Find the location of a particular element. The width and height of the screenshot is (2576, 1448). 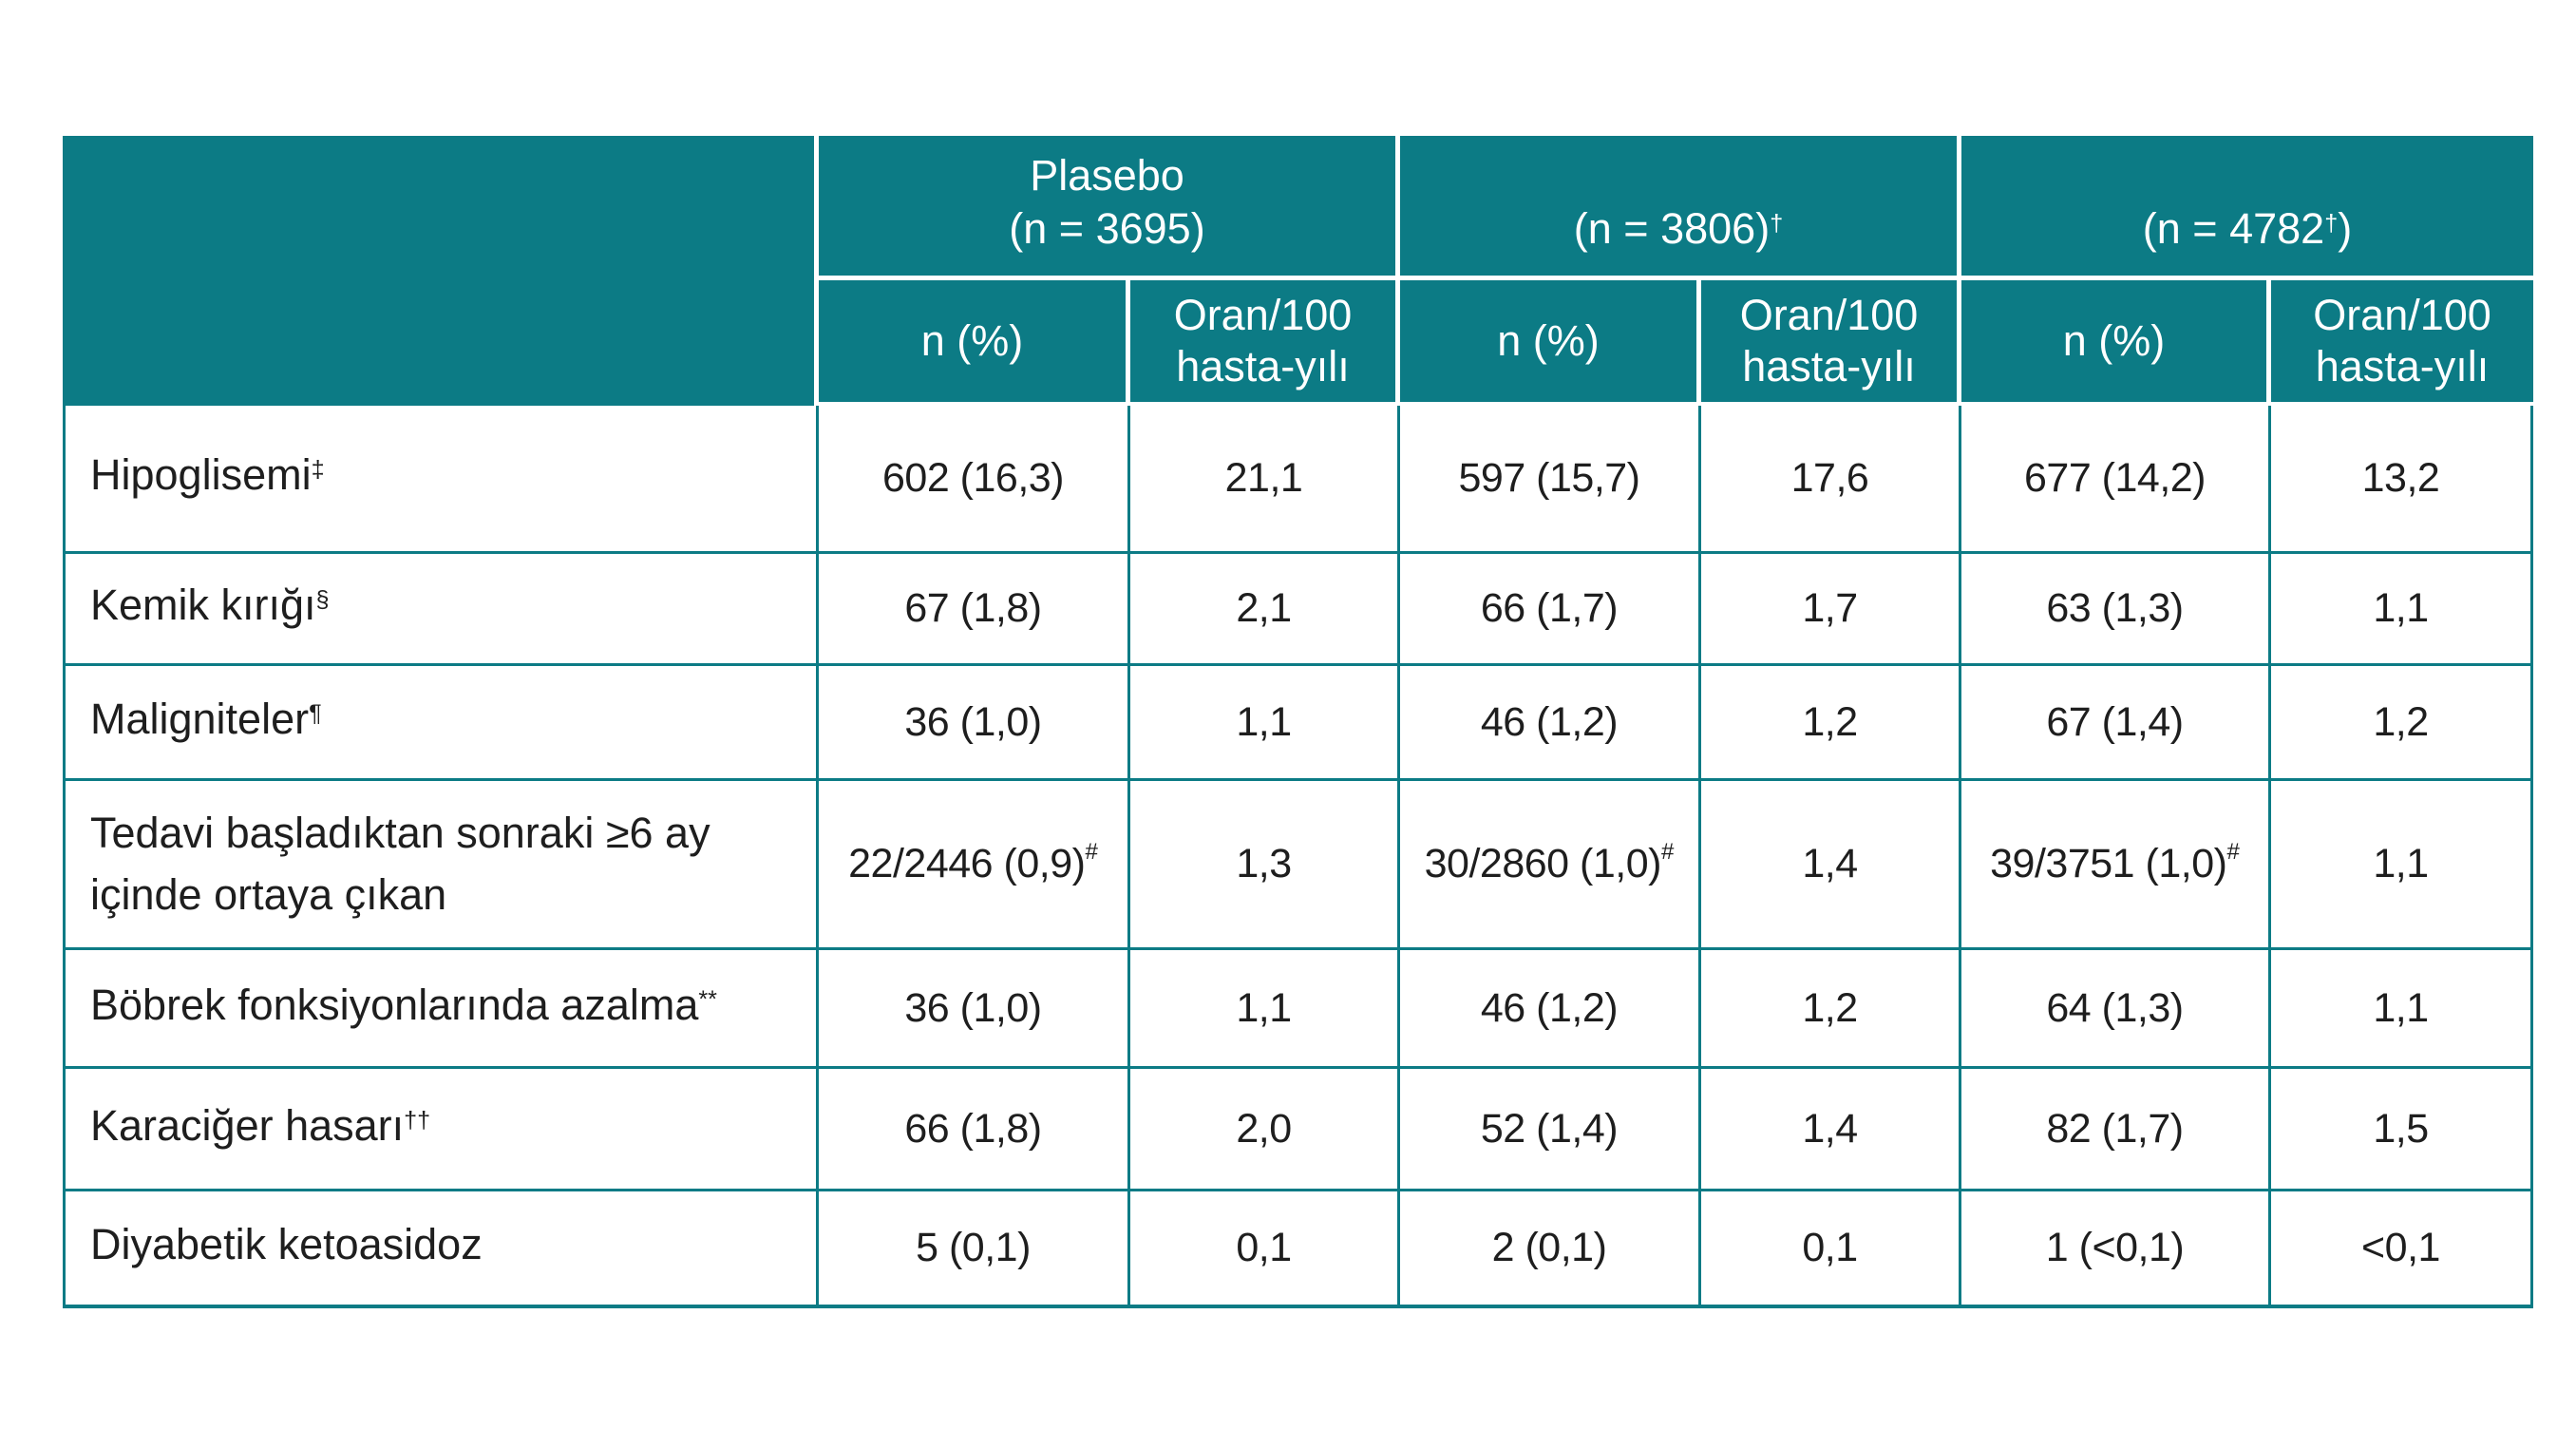

table-cell: 52 (1,4) is located at coordinates (1550, 1127).